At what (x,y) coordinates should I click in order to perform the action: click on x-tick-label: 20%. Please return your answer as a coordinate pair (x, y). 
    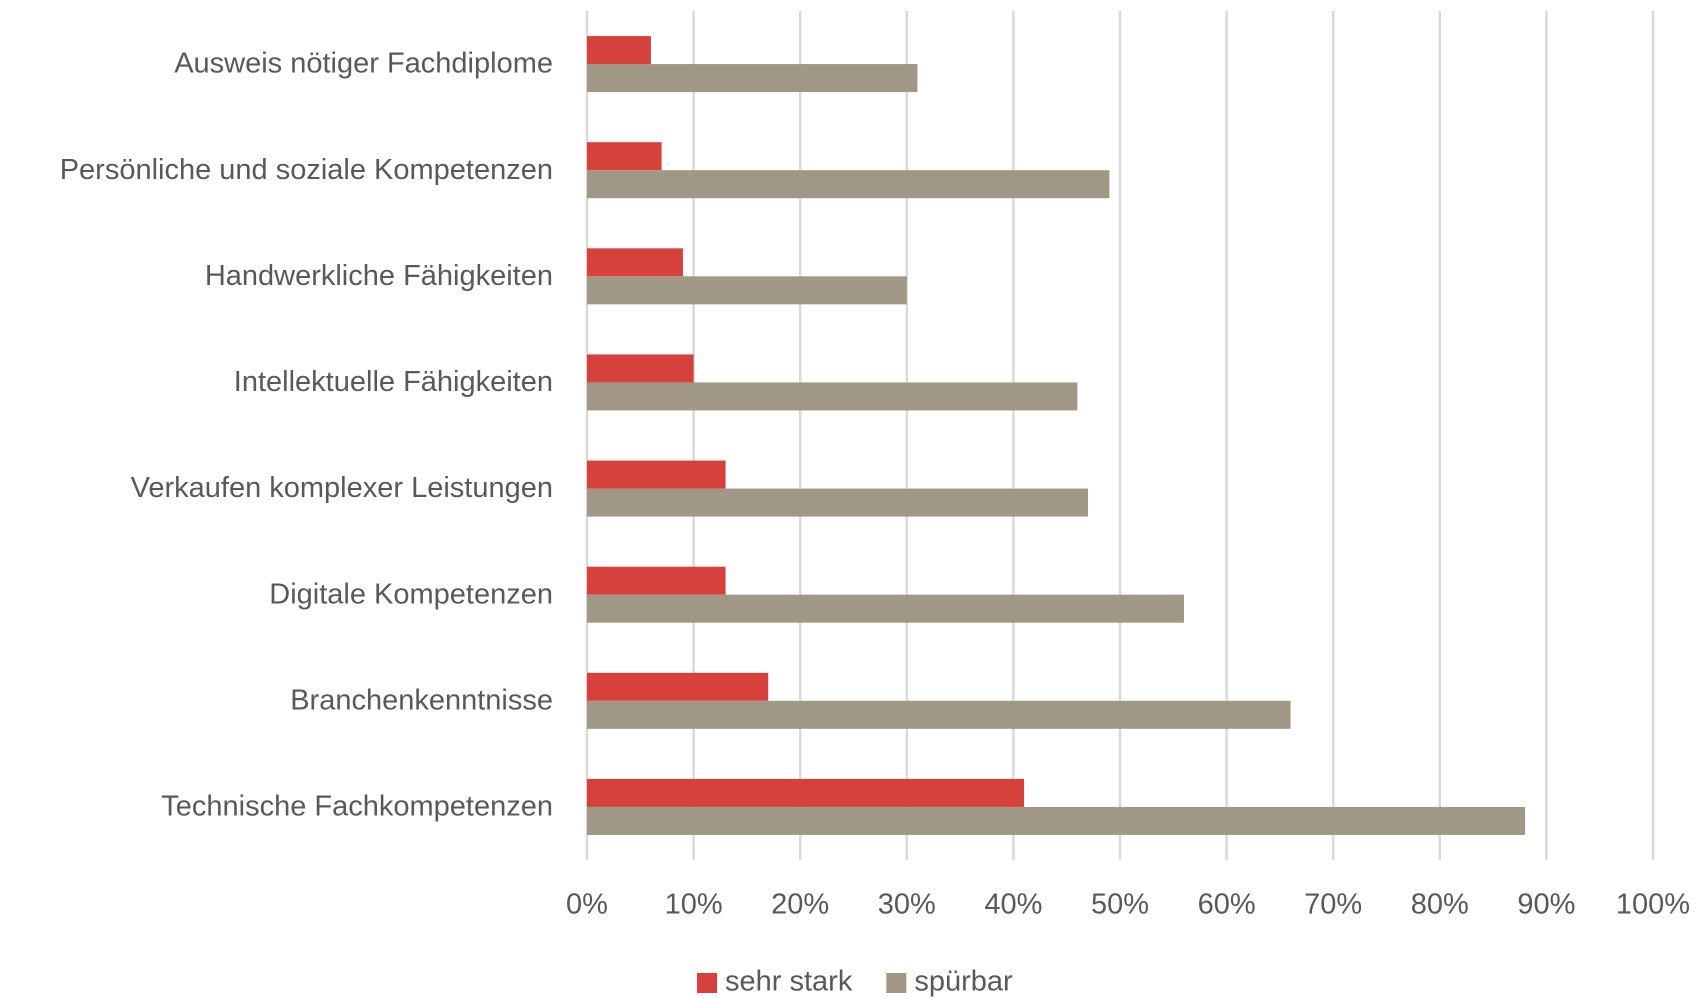
    Looking at the image, I should click on (800, 905).